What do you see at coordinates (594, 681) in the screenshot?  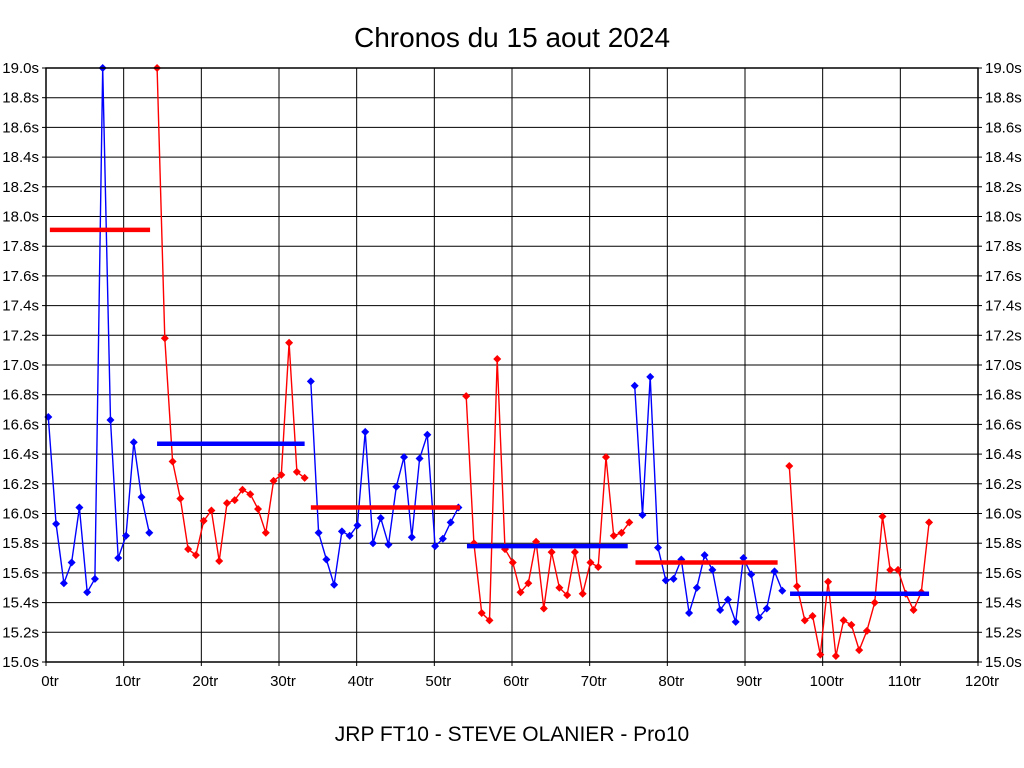 I see `x-tick-label: 70tr` at bounding box center [594, 681].